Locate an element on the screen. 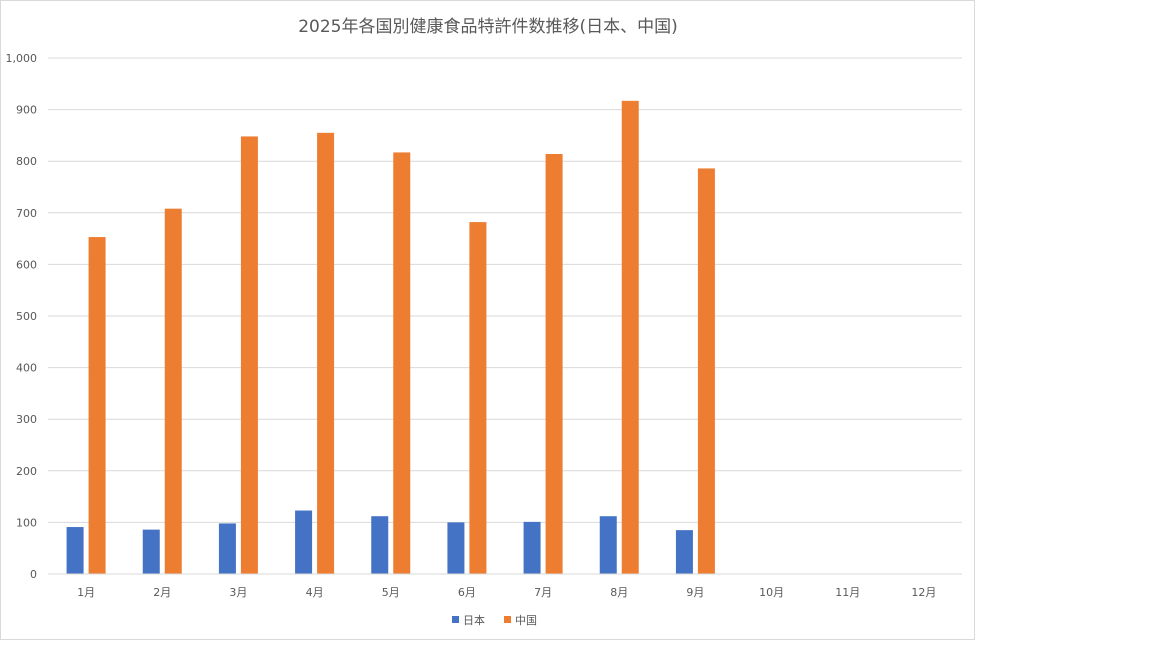 This screenshot has width=1152, height=648. x-tick-label: 11月 is located at coordinates (847, 592).